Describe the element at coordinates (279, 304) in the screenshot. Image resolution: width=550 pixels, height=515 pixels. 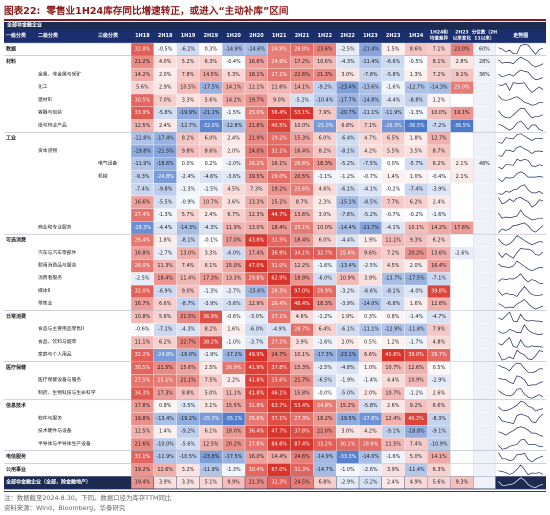
I see `heat-cell-value: 26.4%` at that location.